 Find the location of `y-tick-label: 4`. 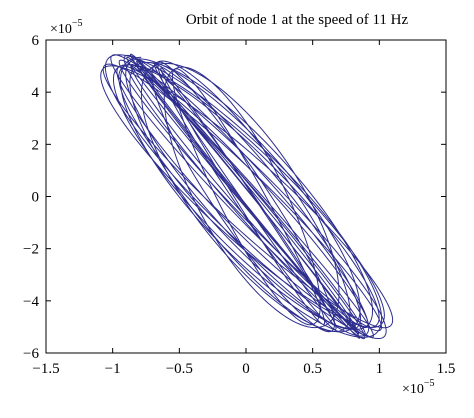

y-tick-label: 4 is located at coordinates (36, 93).